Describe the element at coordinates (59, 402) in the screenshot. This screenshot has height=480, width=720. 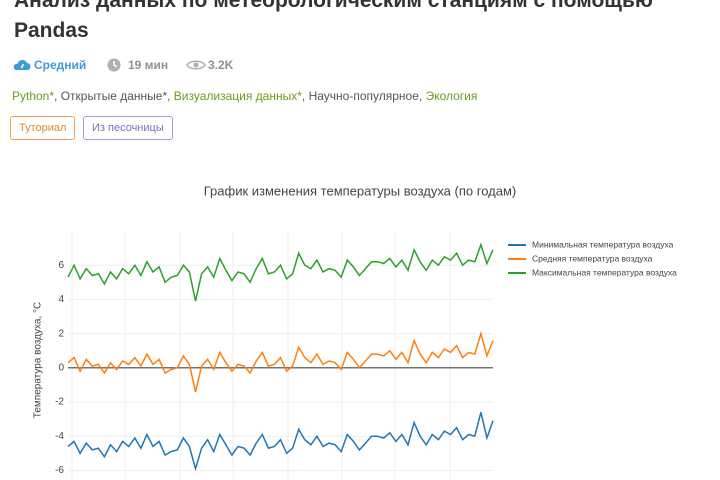
I see `y-tick-label: -2` at that location.